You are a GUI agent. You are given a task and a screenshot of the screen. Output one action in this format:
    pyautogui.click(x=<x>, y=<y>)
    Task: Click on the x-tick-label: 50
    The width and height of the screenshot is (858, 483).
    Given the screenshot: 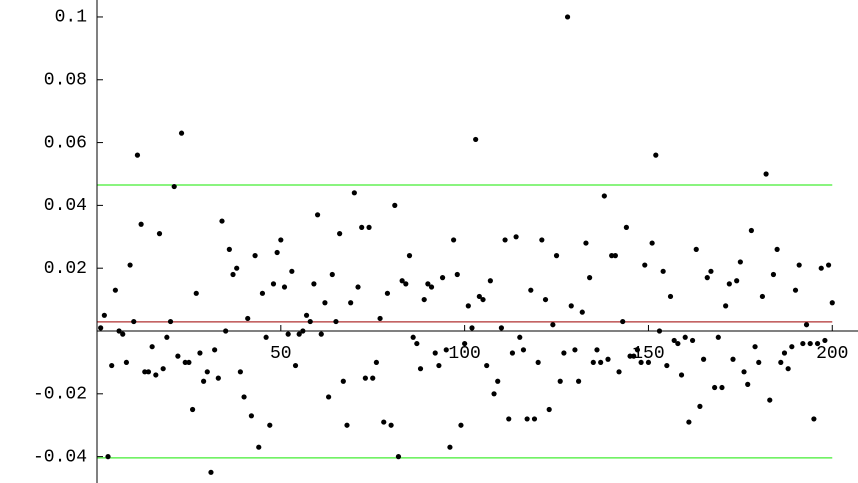 What is the action you would take?
    pyautogui.click(x=281, y=354)
    